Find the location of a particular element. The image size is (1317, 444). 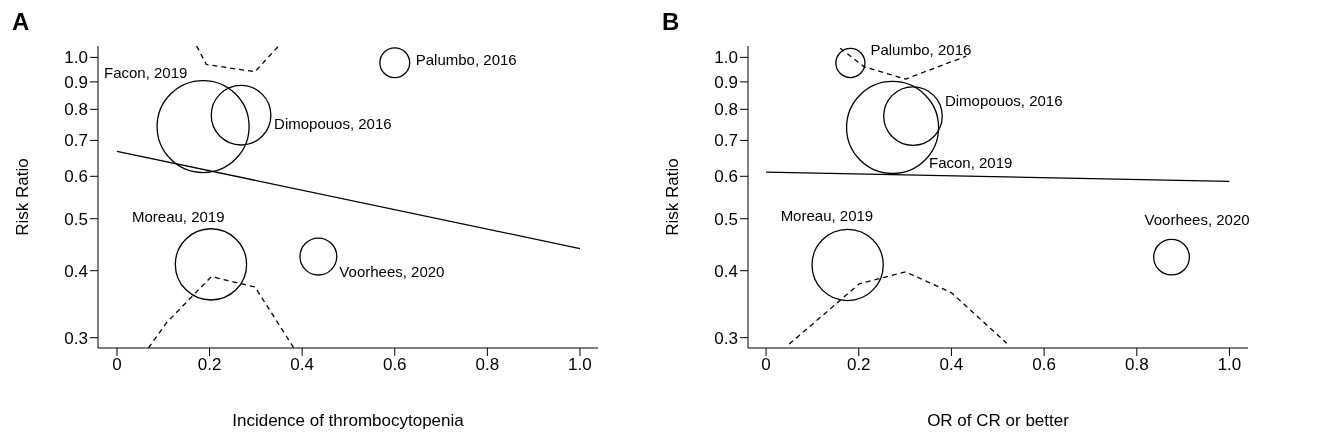

x-axis-title: OR of CR or better is located at coordinates (998, 420).